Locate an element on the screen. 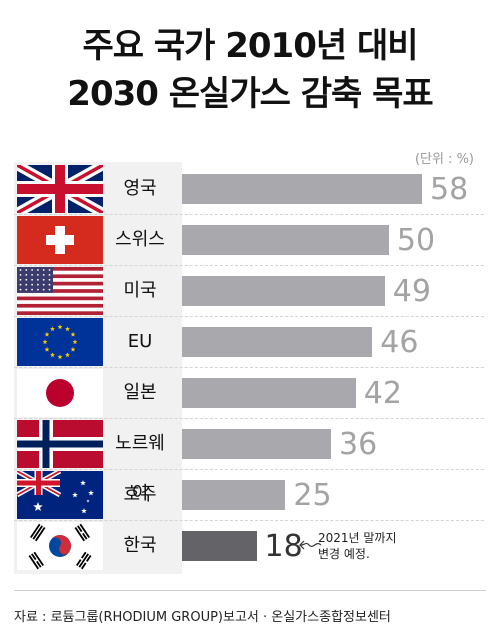  category-label: 한국 is located at coordinates (140, 545).